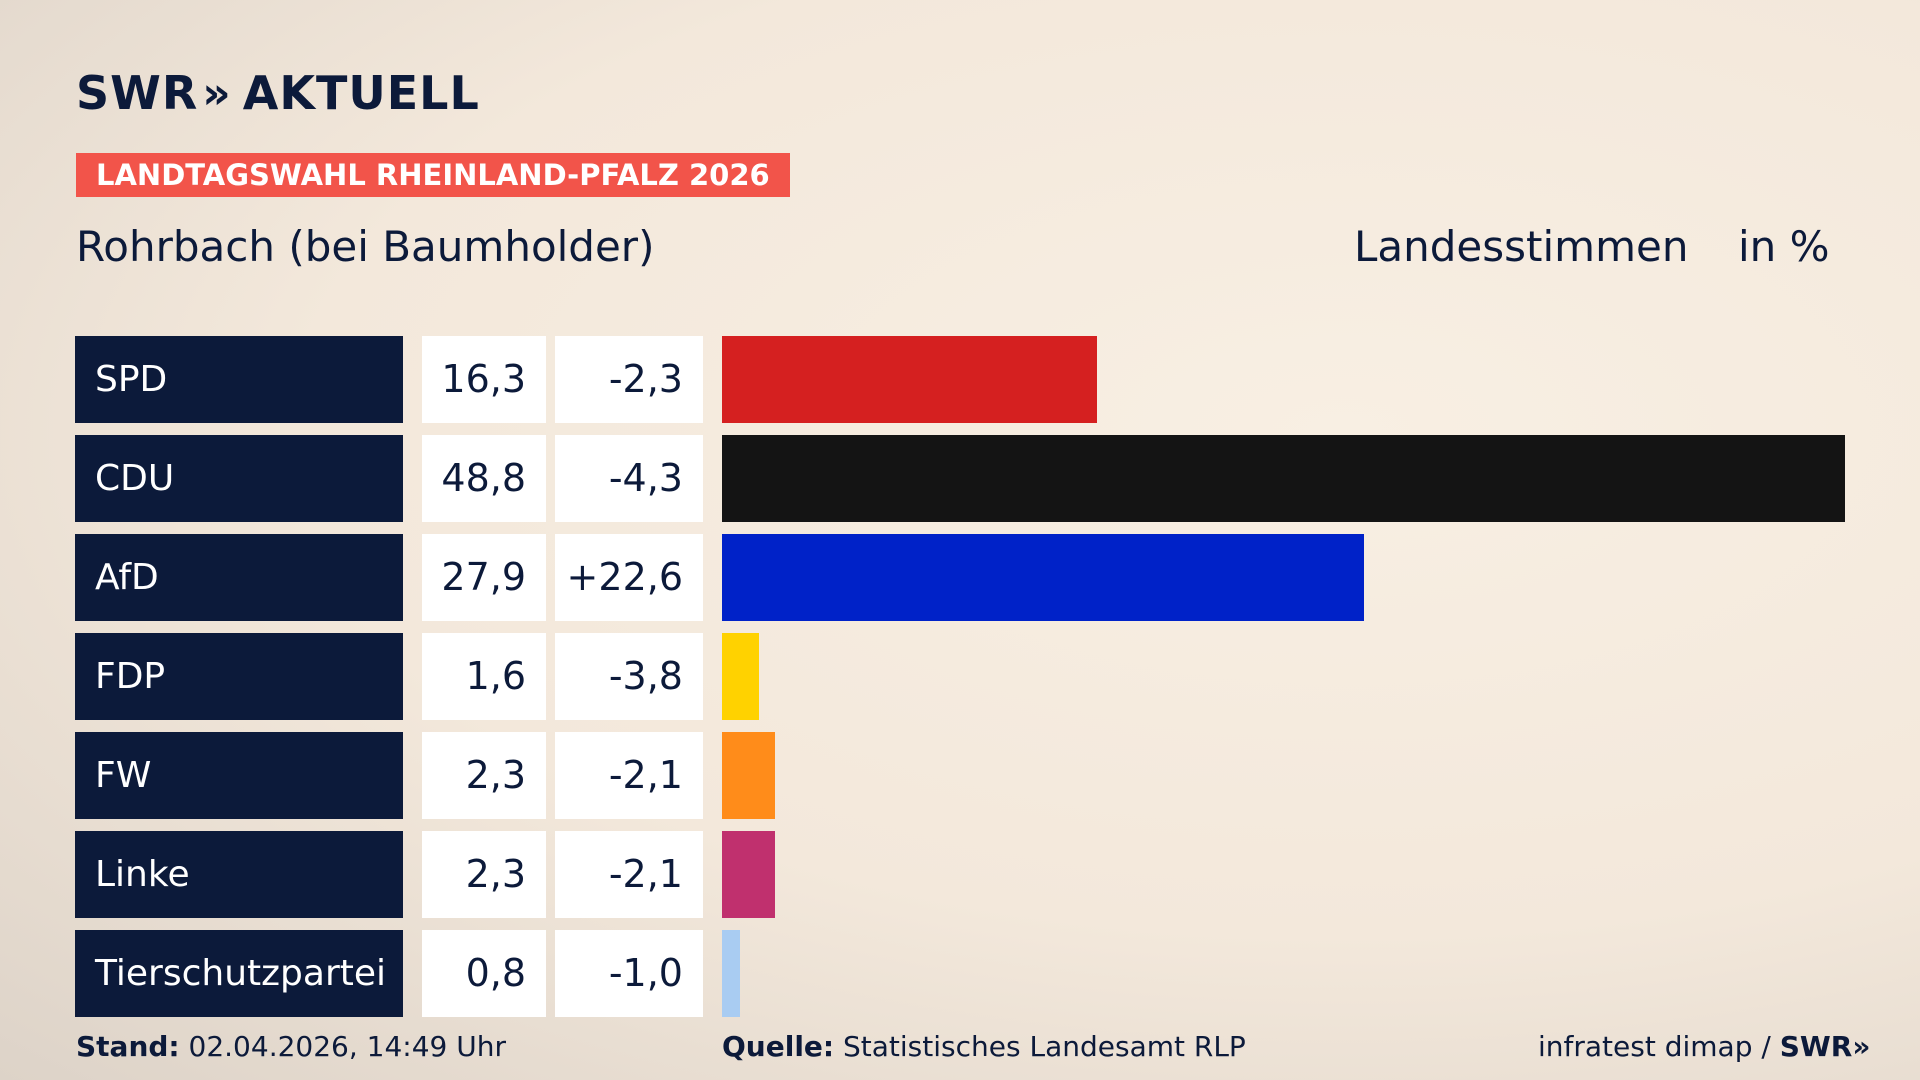 This screenshot has height=1080, width=1920. Describe the element at coordinates (748, 874) in the screenshot. I see `bar-linke` at that location.